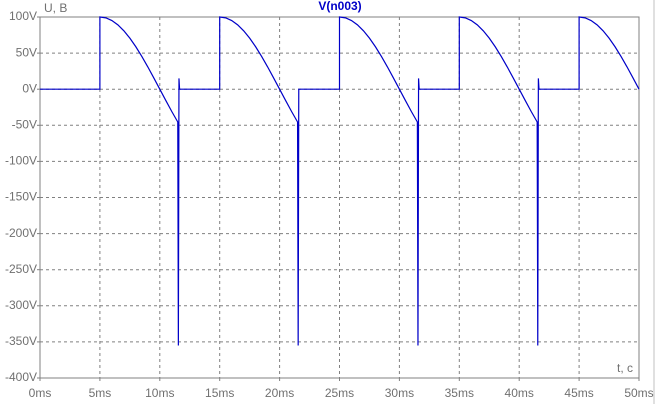 Image resolution: width=657 pixels, height=404 pixels. I want to click on y-tick-label: -150V, so click(21, 197).